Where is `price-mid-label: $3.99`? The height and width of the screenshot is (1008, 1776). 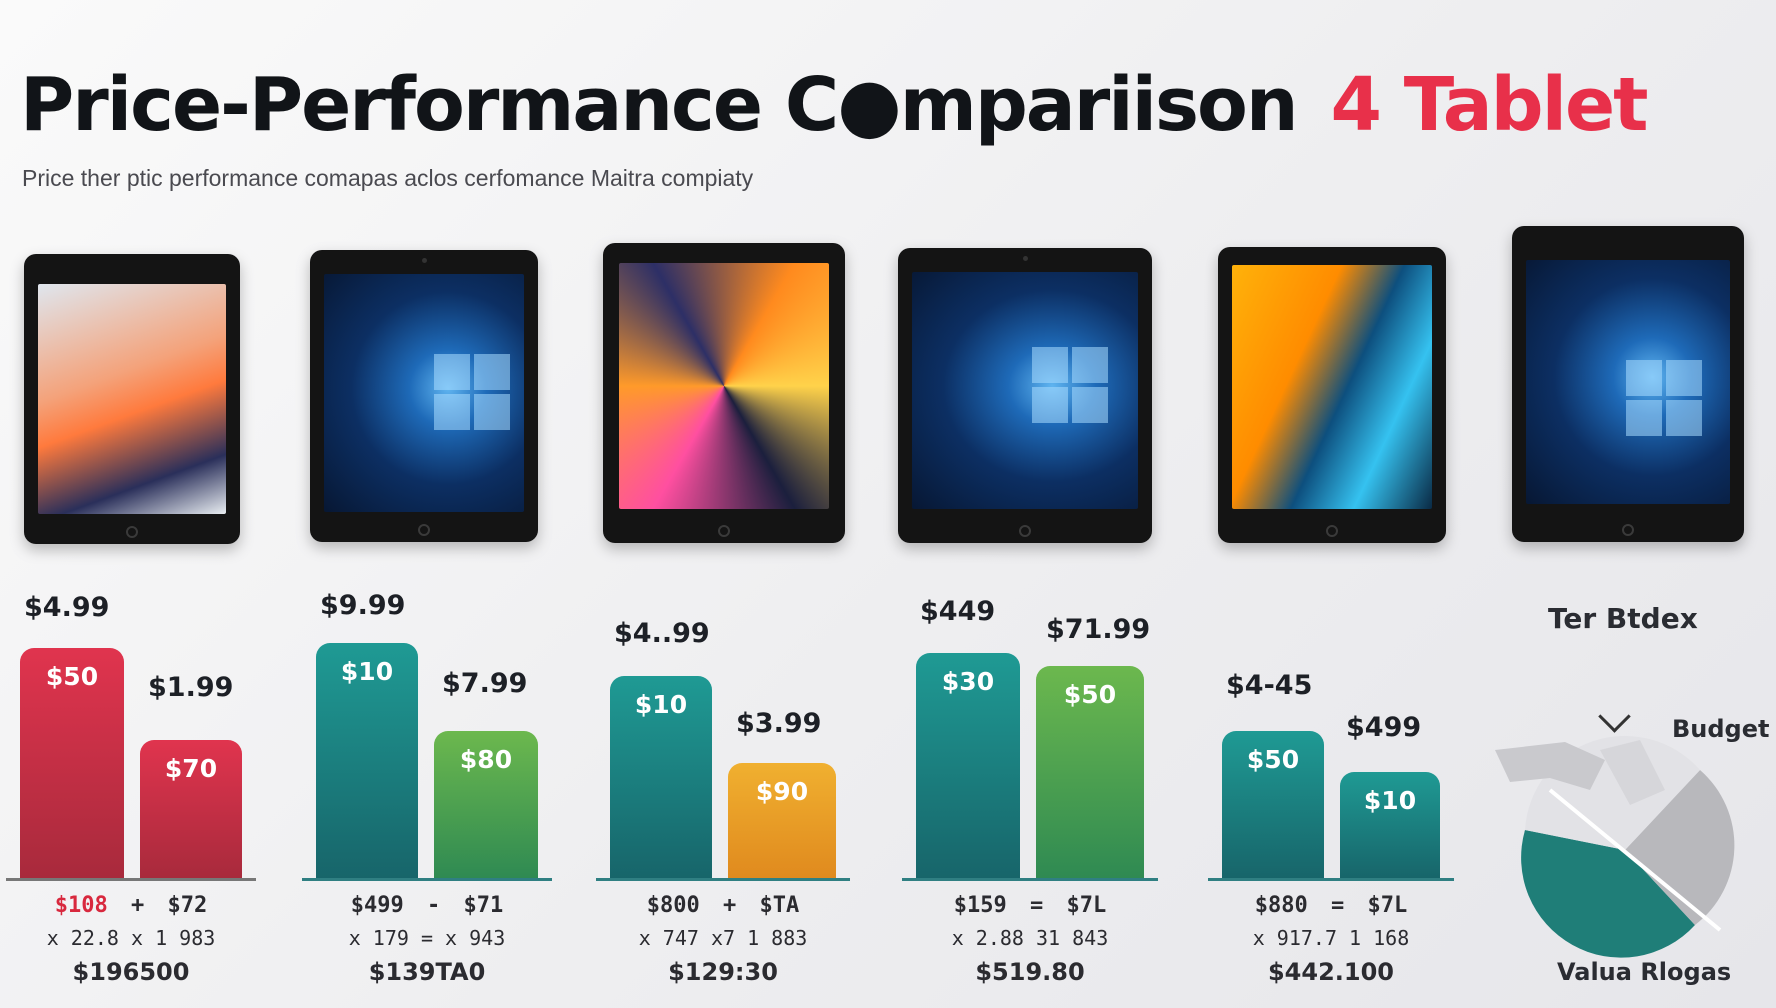
price-mid-label: $3.99 is located at coordinates (779, 723).